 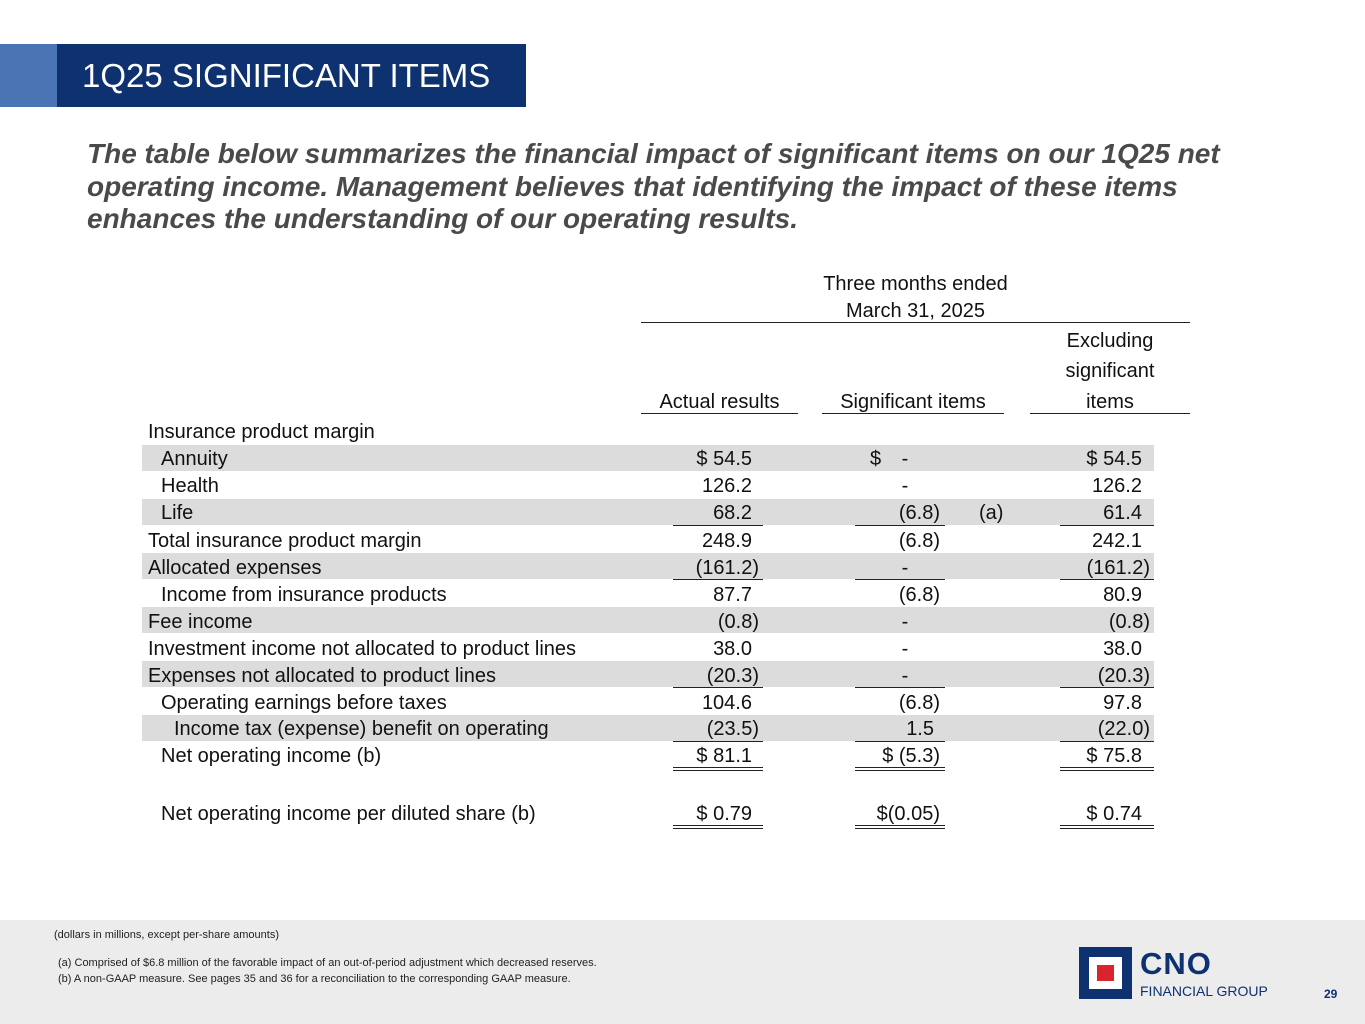 What do you see at coordinates (1118, 568) in the screenshot?
I see `cell-allocated-expenses-excluding: (161.2)` at bounding box center [1118, 568].